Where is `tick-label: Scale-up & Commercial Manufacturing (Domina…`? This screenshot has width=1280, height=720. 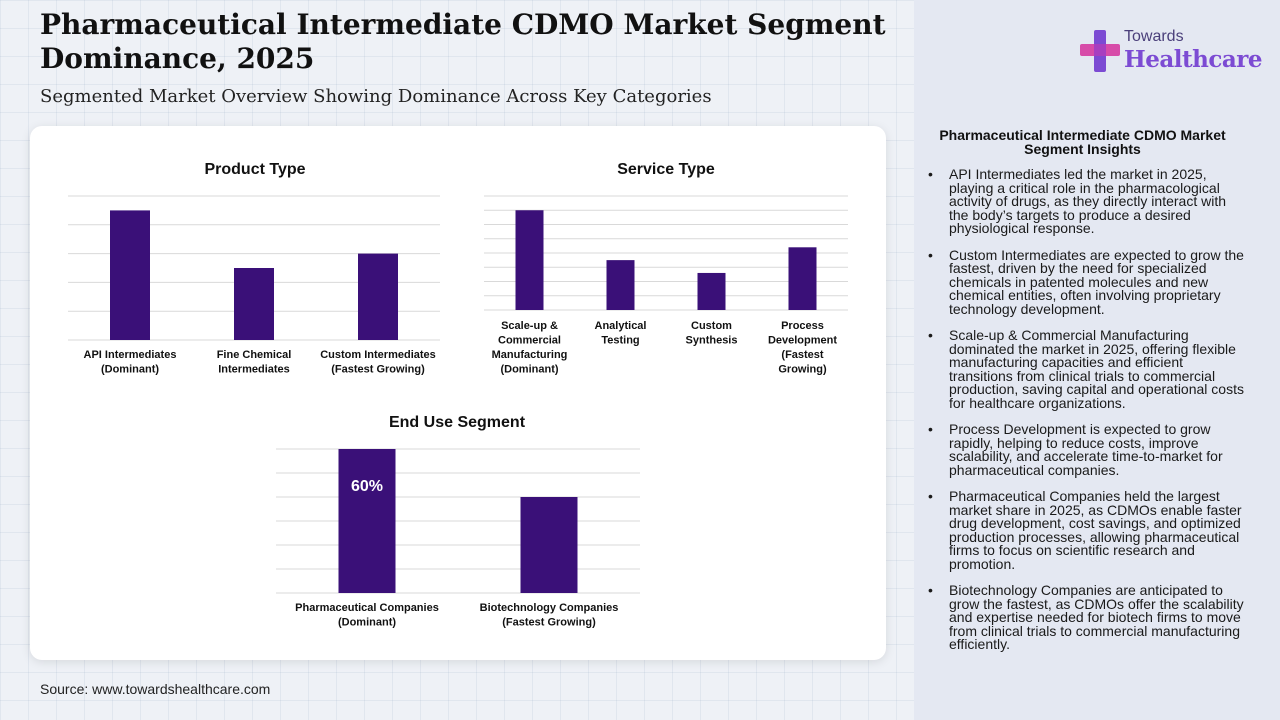
tick-label: Scale-up & Commercial Manufacturing (Domina… is located at coordinates (530, 348).